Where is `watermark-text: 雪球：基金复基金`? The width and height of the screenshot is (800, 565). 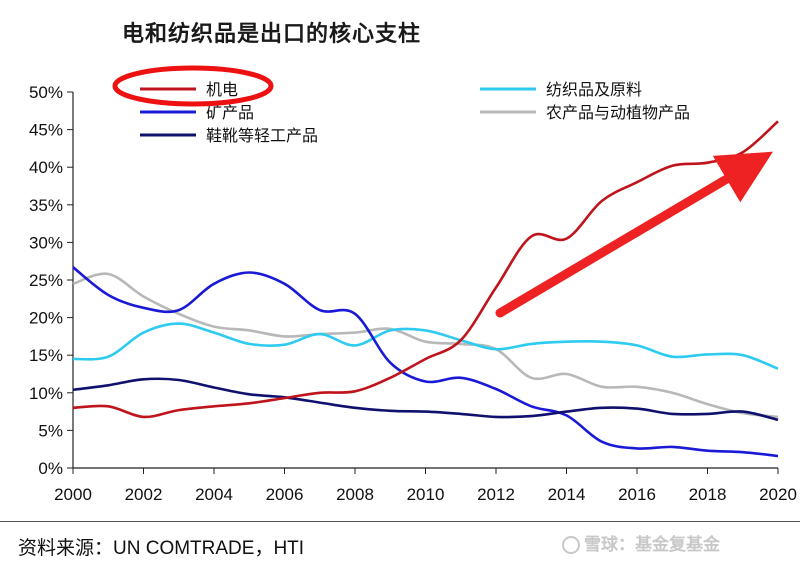 watermark-text: 雪球：基金复基金 is located at coordinates (652, 545).